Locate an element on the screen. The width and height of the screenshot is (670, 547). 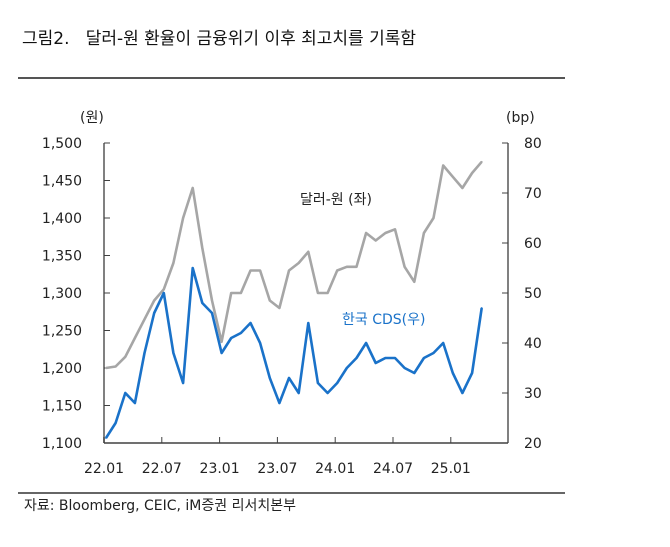
left-tick-label: 1,250 is located at coordinates (62, 332).